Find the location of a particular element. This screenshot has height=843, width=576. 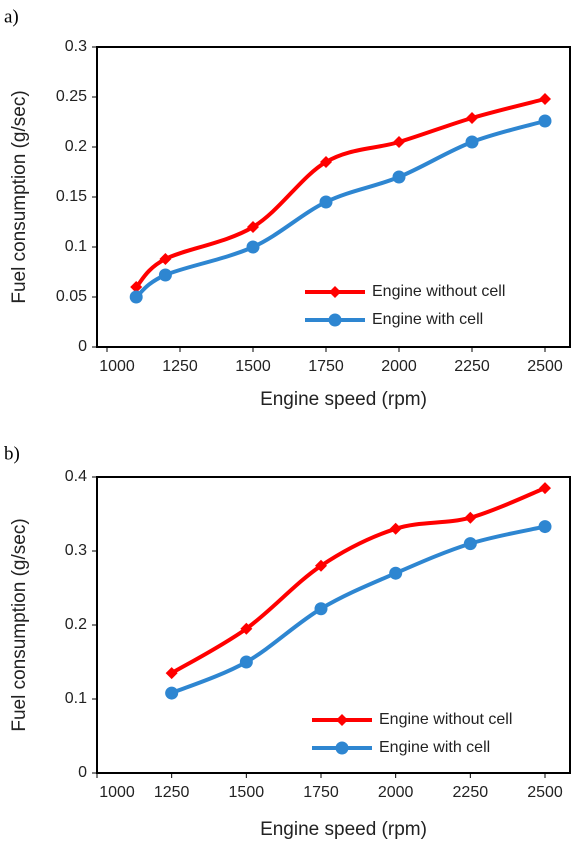

panel-label: a) is located at coordinates (11, 16).